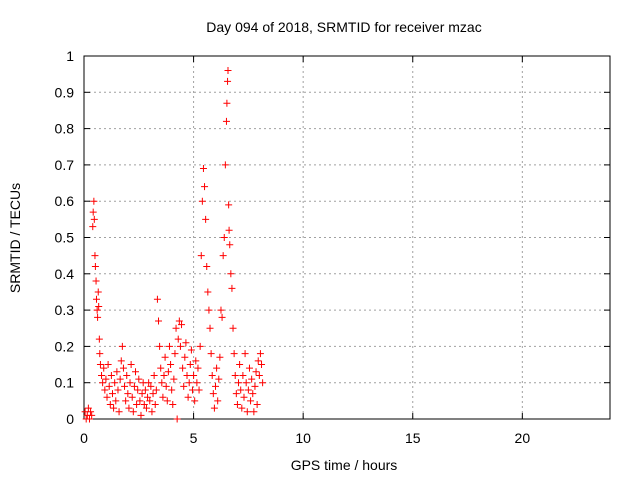 This screenshot has height=480, width=640. Describe the element at coordinates (70, 56) in the screenshot. I see `y-tick-label: 1` at that location.